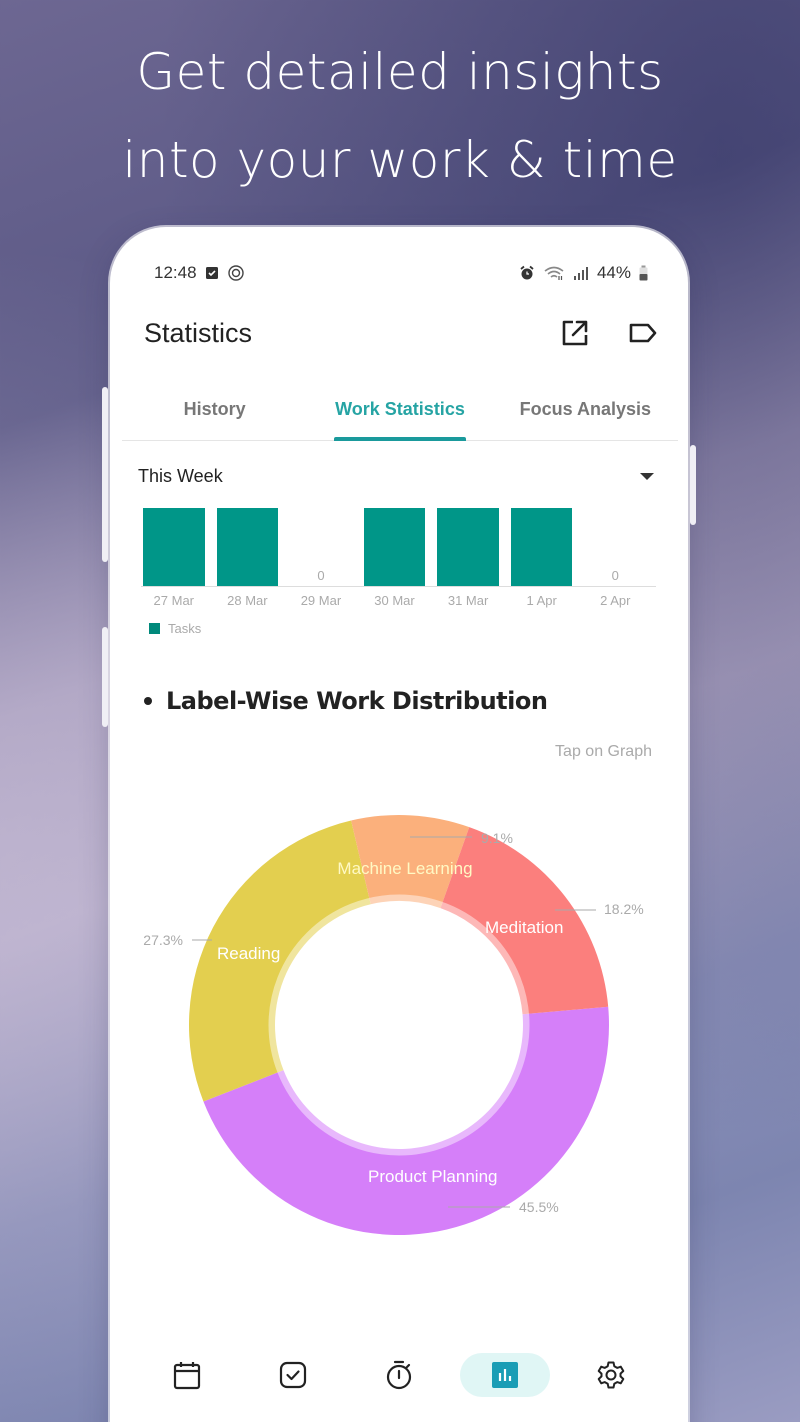  I want to click on x-axis-label: 31 Mar, so click(468, 600).